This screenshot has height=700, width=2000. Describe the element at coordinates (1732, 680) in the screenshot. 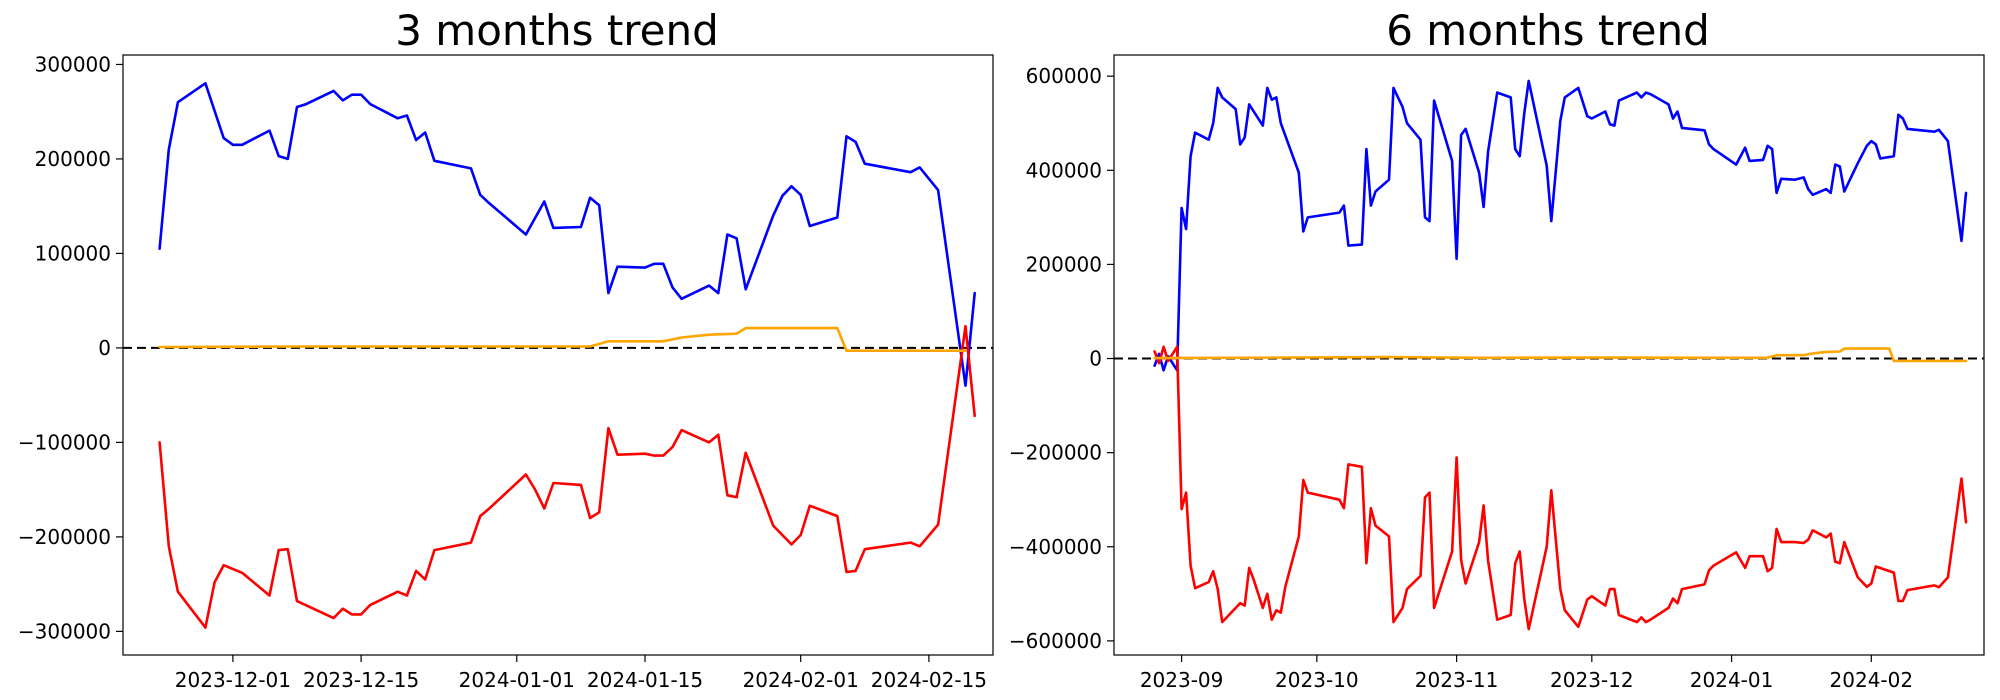

I see `x-tick-label: 2024-01` at that location.